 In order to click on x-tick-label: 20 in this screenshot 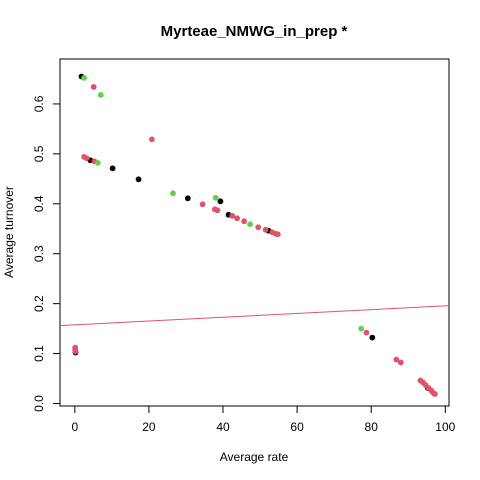, I will do `click(149, 427)`.